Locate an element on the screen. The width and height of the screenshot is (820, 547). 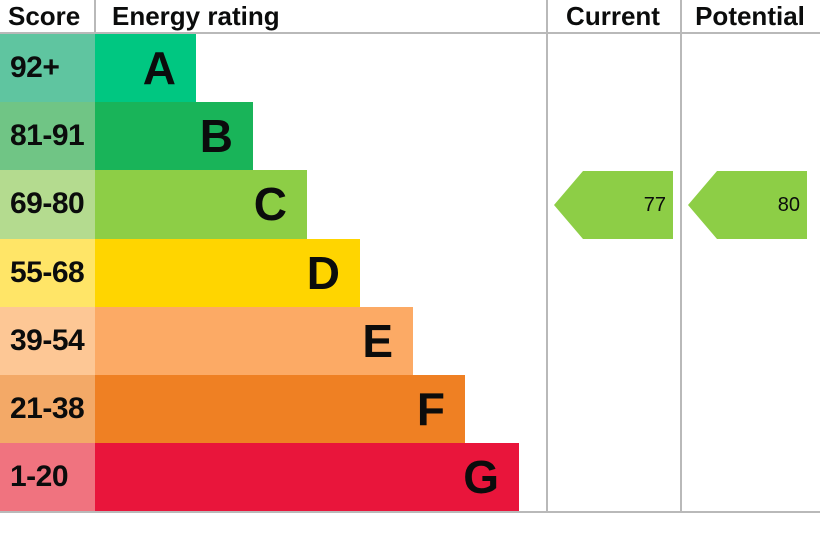
band-row-f: 21-38 F is located at coordinates (273, 409).